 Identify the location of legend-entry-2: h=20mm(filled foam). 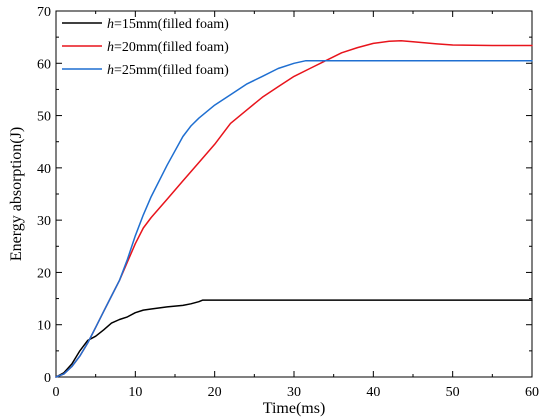
(168, 47).